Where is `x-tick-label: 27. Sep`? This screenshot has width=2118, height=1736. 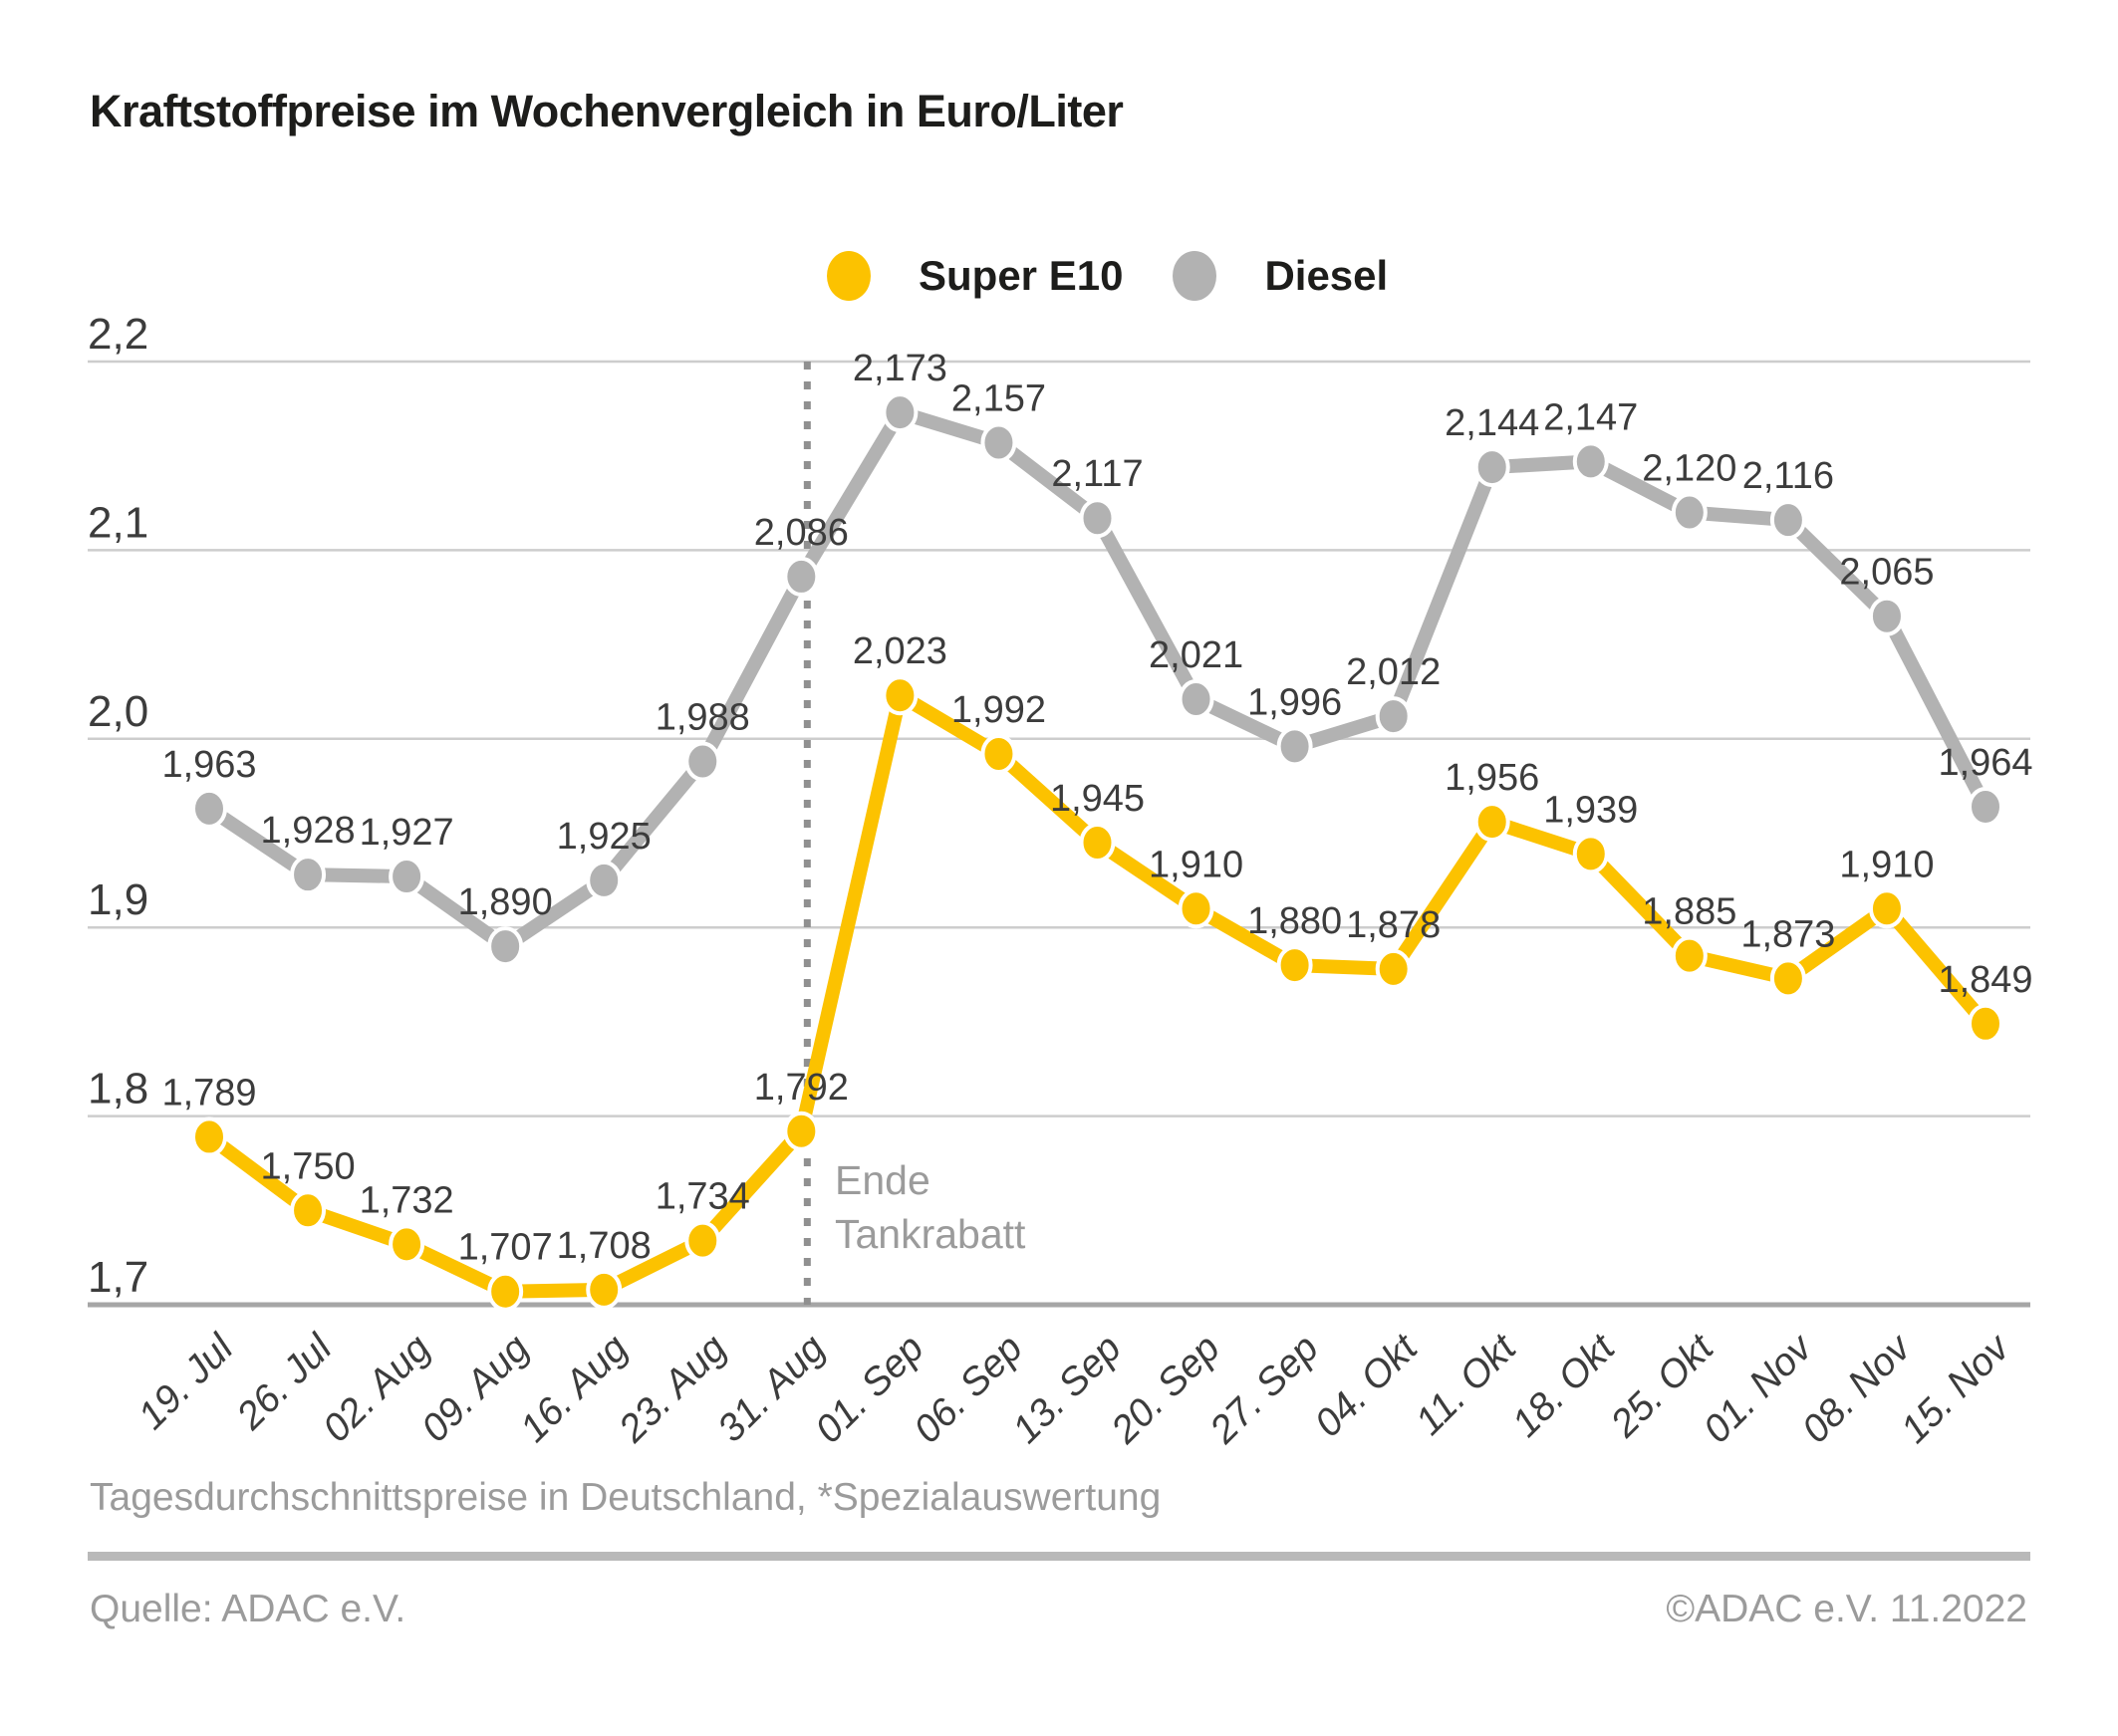
x-tick-label: 27. Sep is located at coordinates (1264, 1390).